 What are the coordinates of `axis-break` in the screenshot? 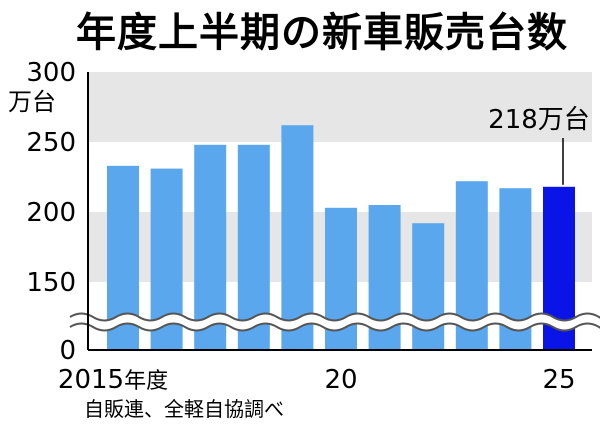 It's located at (333, 322).